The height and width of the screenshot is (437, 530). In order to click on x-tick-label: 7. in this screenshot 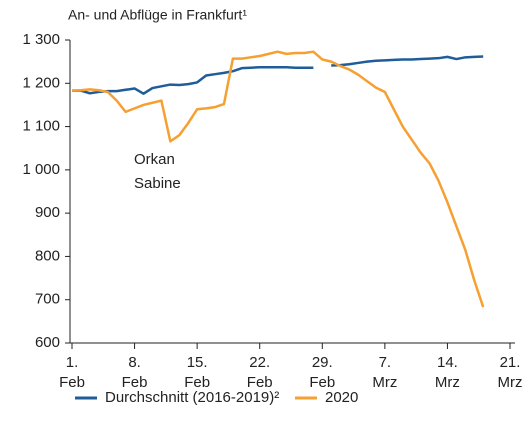, I will do `click(385, 362)`.